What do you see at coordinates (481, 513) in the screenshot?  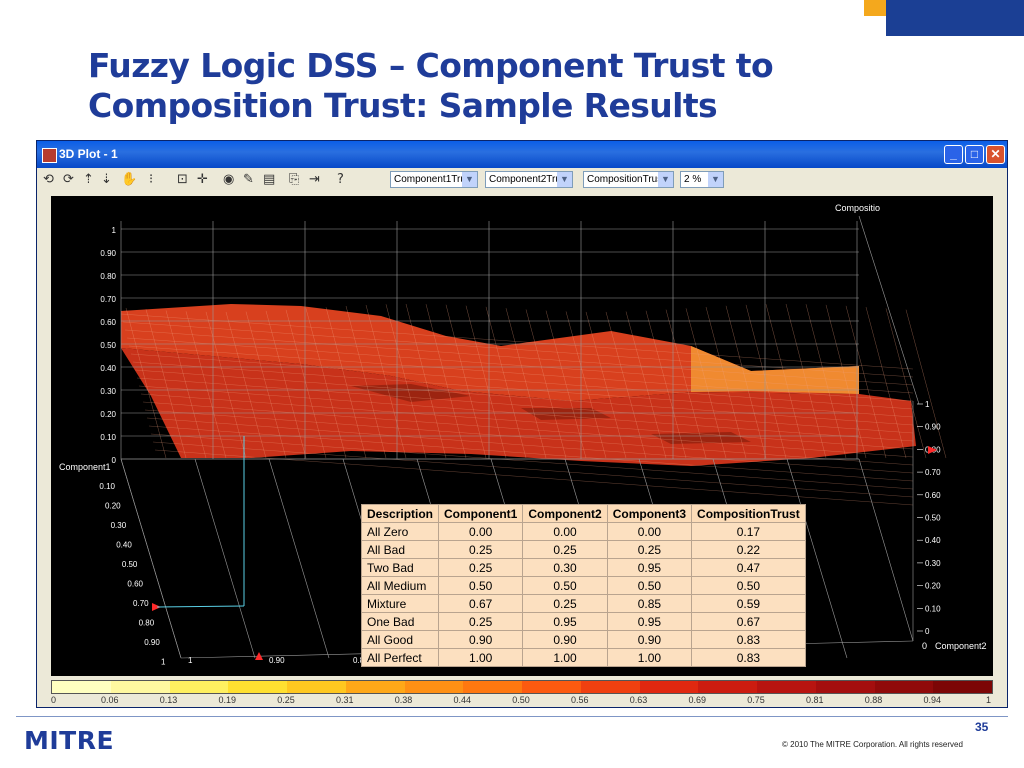 I see `header-component1: Component1` at bounding box center [481, 513].